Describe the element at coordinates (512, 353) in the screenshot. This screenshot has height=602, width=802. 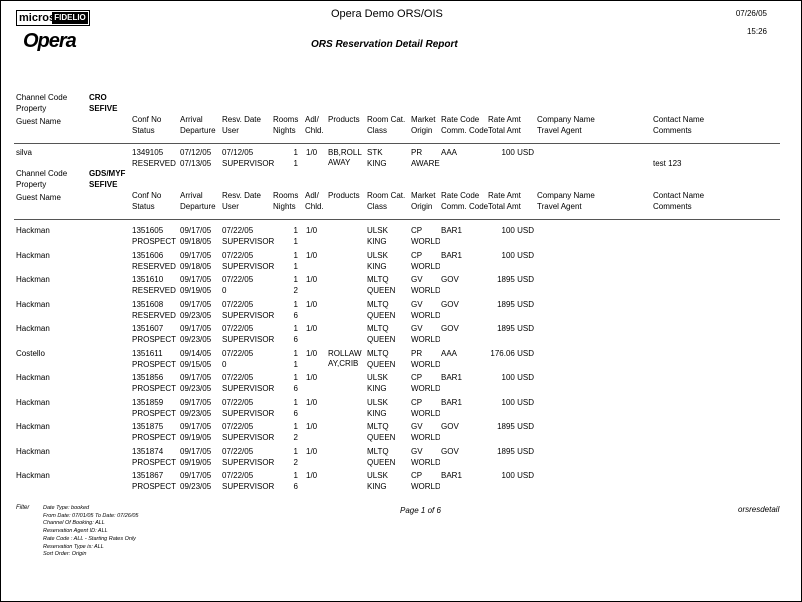
I see `cell-rate_amt: 176.06 USD` at that location.